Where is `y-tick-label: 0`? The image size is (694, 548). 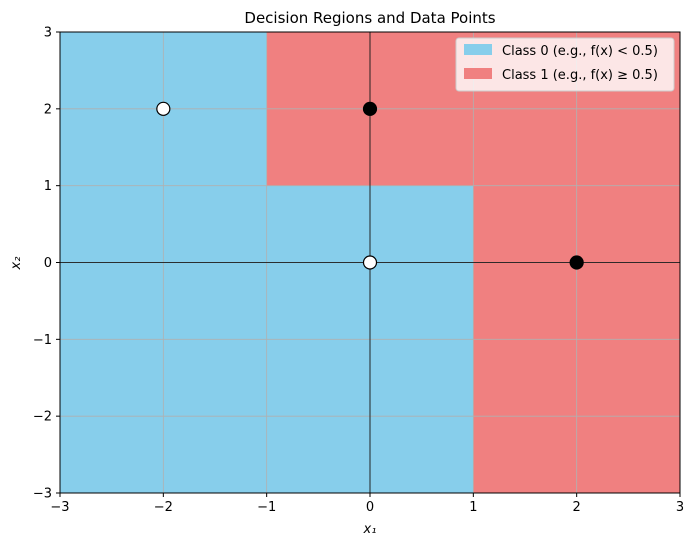 y-tick-label: 0 is located at coordinates (48, 263).